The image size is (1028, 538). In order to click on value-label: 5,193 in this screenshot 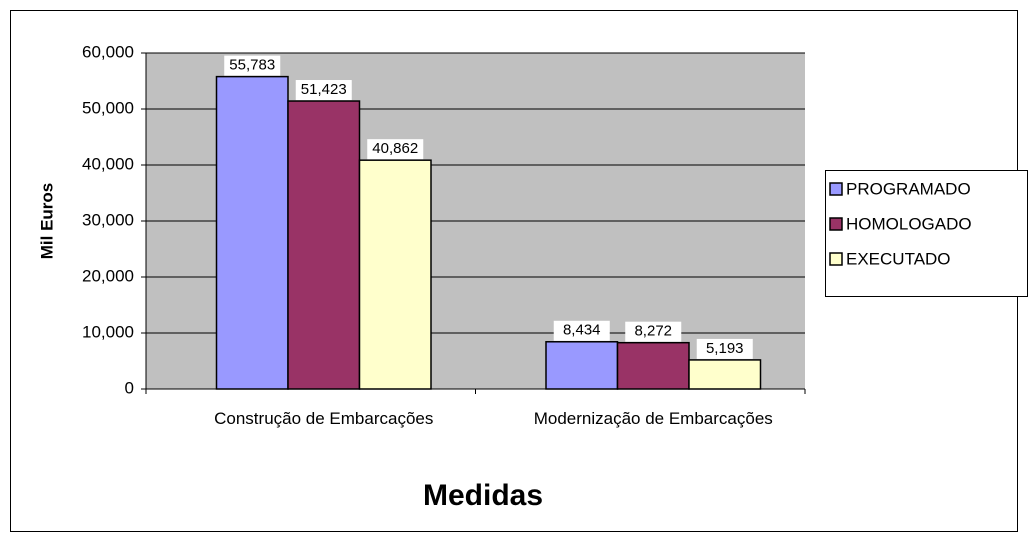, I will do `click(725, 348)`.